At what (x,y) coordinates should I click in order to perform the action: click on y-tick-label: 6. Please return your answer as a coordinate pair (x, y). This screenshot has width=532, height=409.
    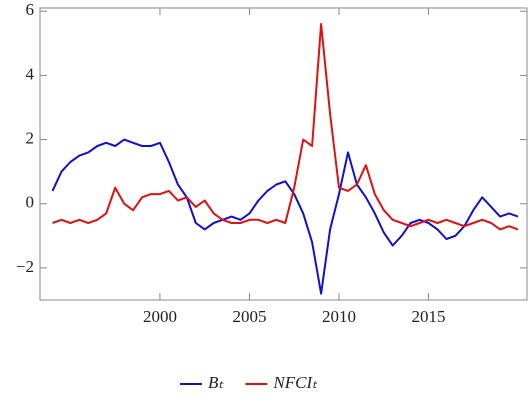
    Looking at the image, I should click on (30, 9).